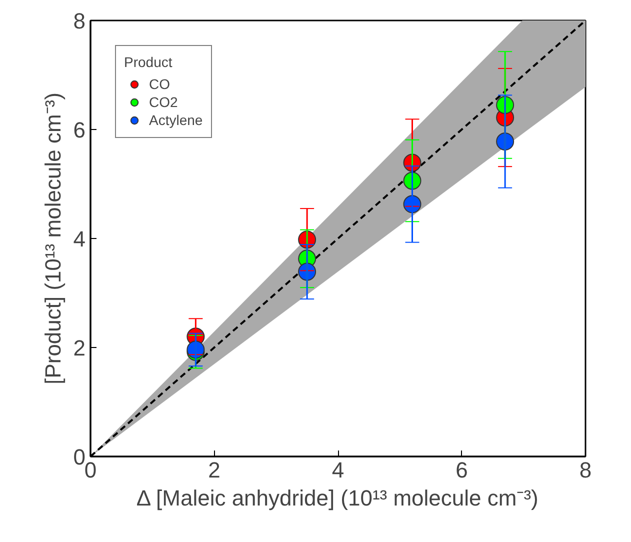 This screenshot has height=542, width=631. I want to click on y-tick-label: 4, so click(79, 239).